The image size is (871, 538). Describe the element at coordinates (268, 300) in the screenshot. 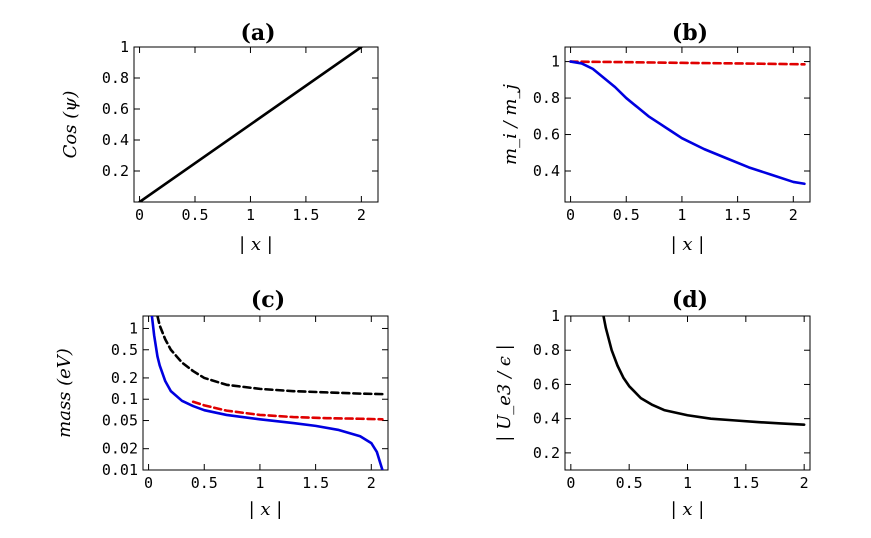

I see `panel-title: (c)` at that location.